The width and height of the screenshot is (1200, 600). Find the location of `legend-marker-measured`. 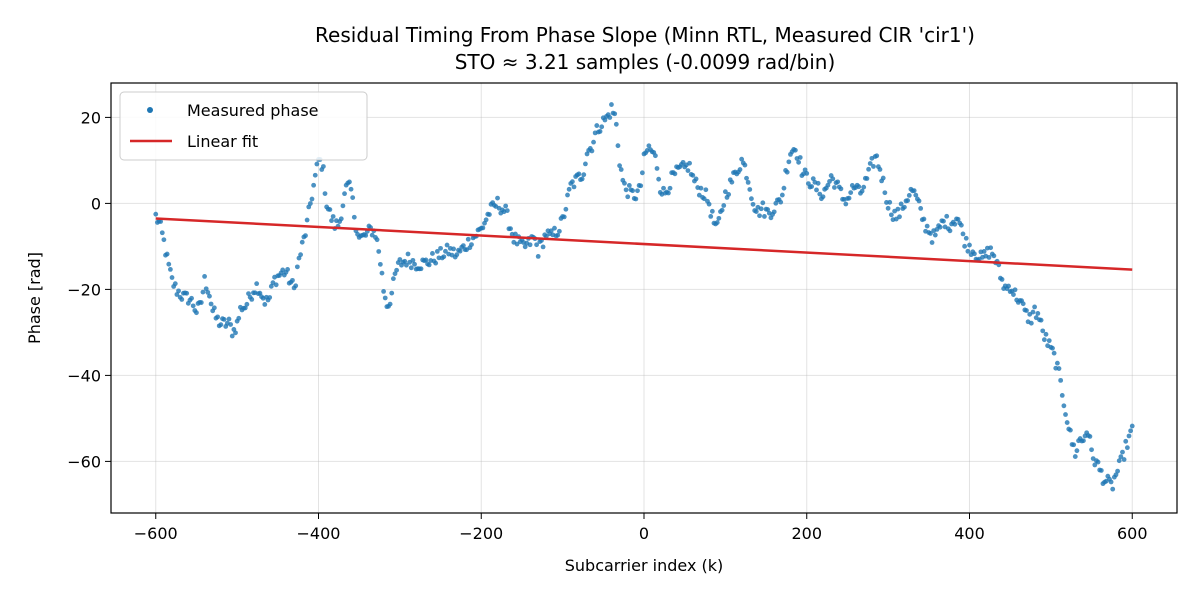

legend-marker-measured is located at coordinates (150, 110).